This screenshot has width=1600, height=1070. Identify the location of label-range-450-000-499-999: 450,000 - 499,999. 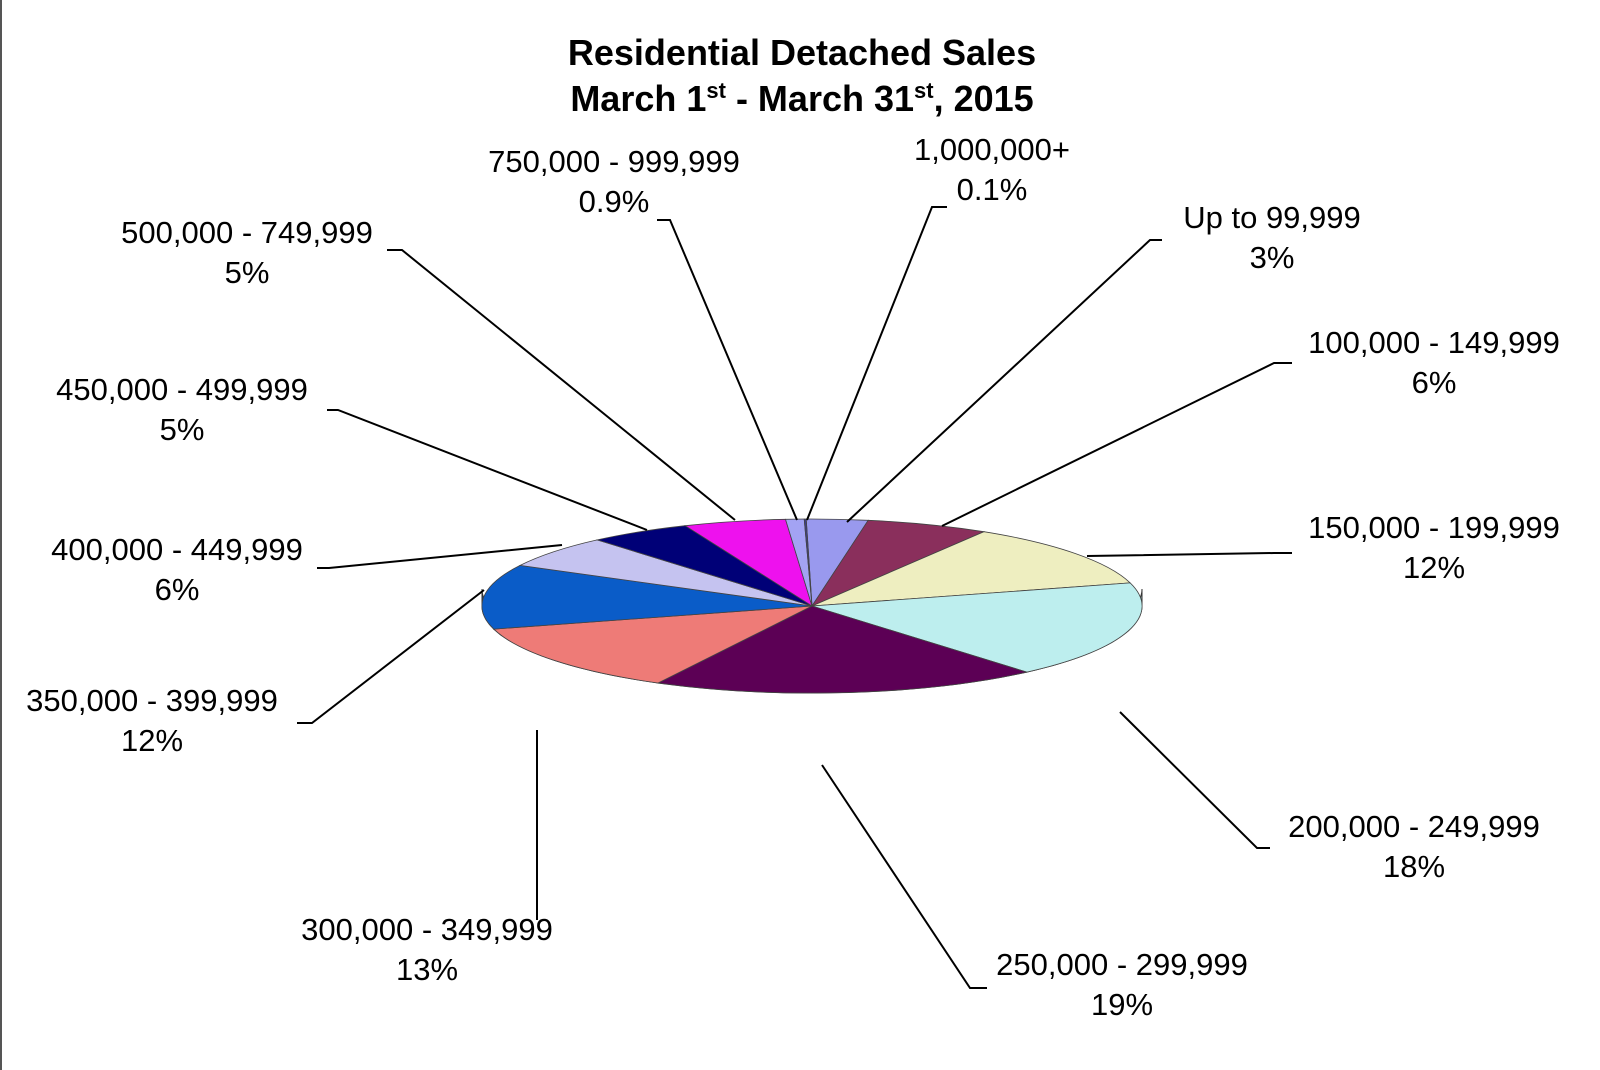
(182, 389).